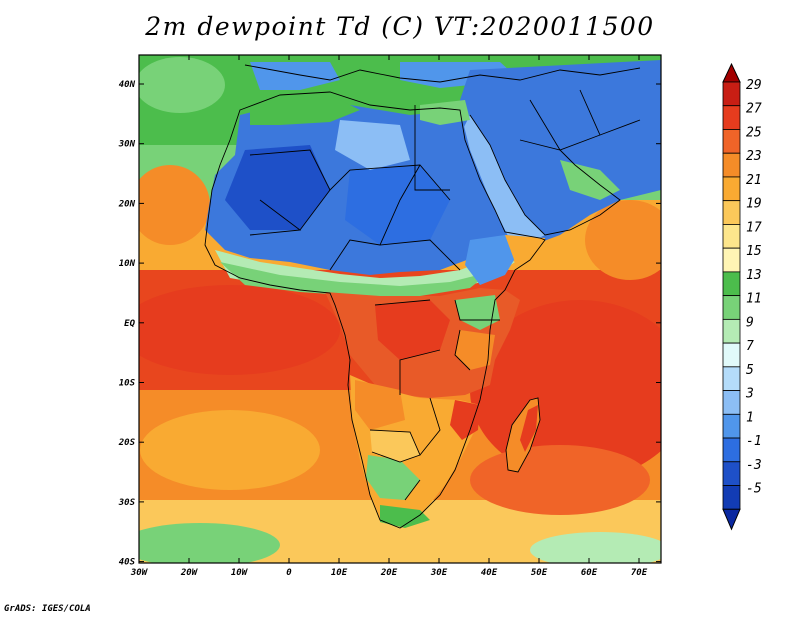 Image resolution: width=800 pixels, height=618 pixels. Describe the element at coordinates (127, 563) in the screenshot. I see `lat-label: 40S` at that location.